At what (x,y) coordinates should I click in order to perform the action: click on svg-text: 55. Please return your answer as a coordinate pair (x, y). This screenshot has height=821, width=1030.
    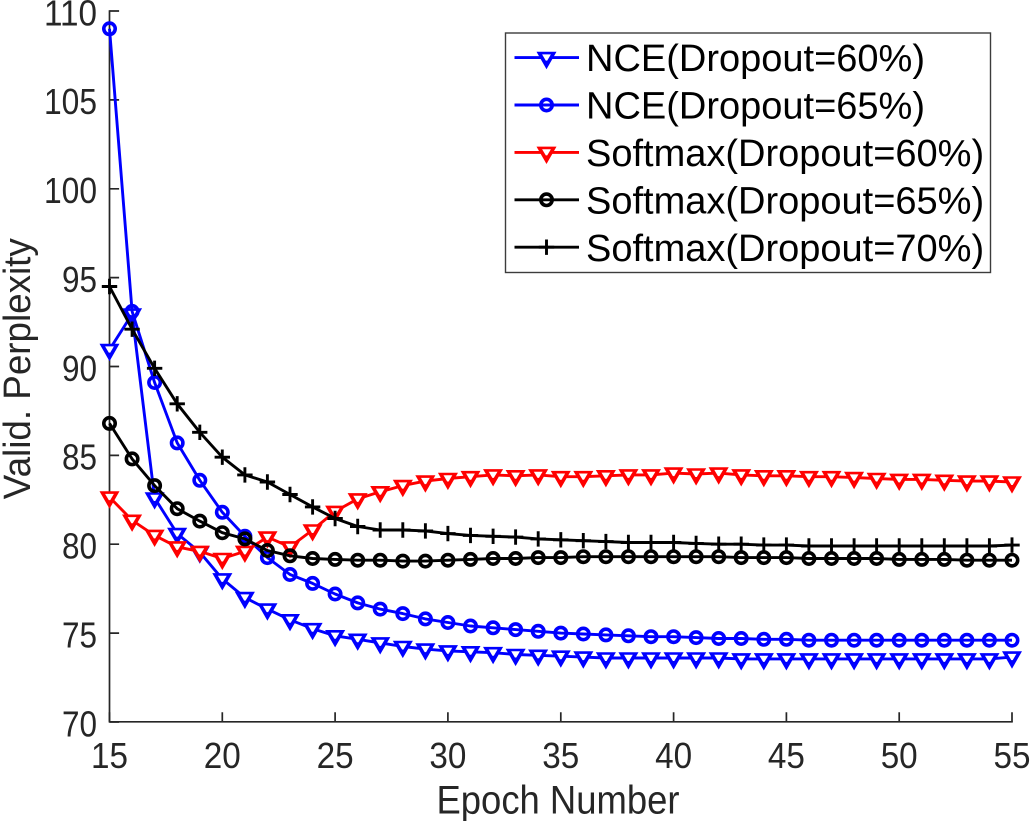
    Looking at the image, I should click on (1012, 755).